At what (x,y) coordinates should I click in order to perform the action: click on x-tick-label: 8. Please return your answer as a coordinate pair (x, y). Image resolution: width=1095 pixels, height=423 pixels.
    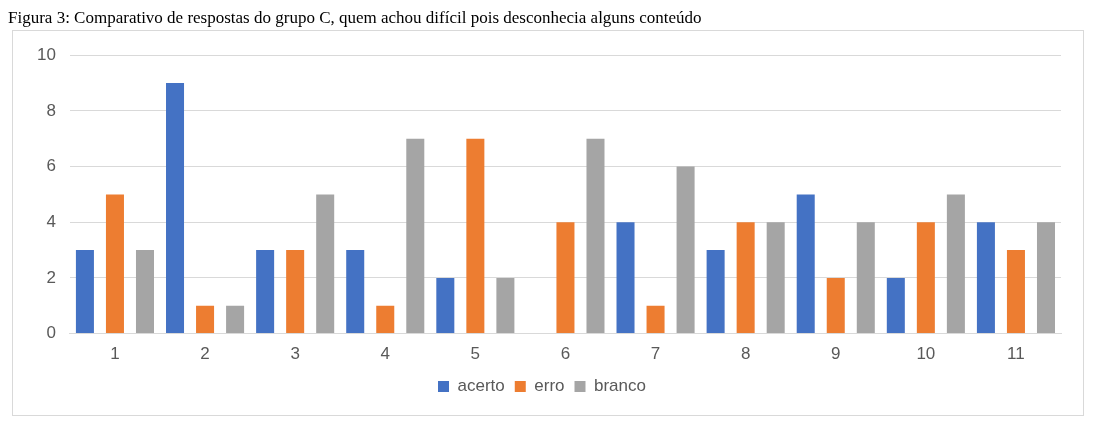
    Looking at the image, I should click on (745, 354).